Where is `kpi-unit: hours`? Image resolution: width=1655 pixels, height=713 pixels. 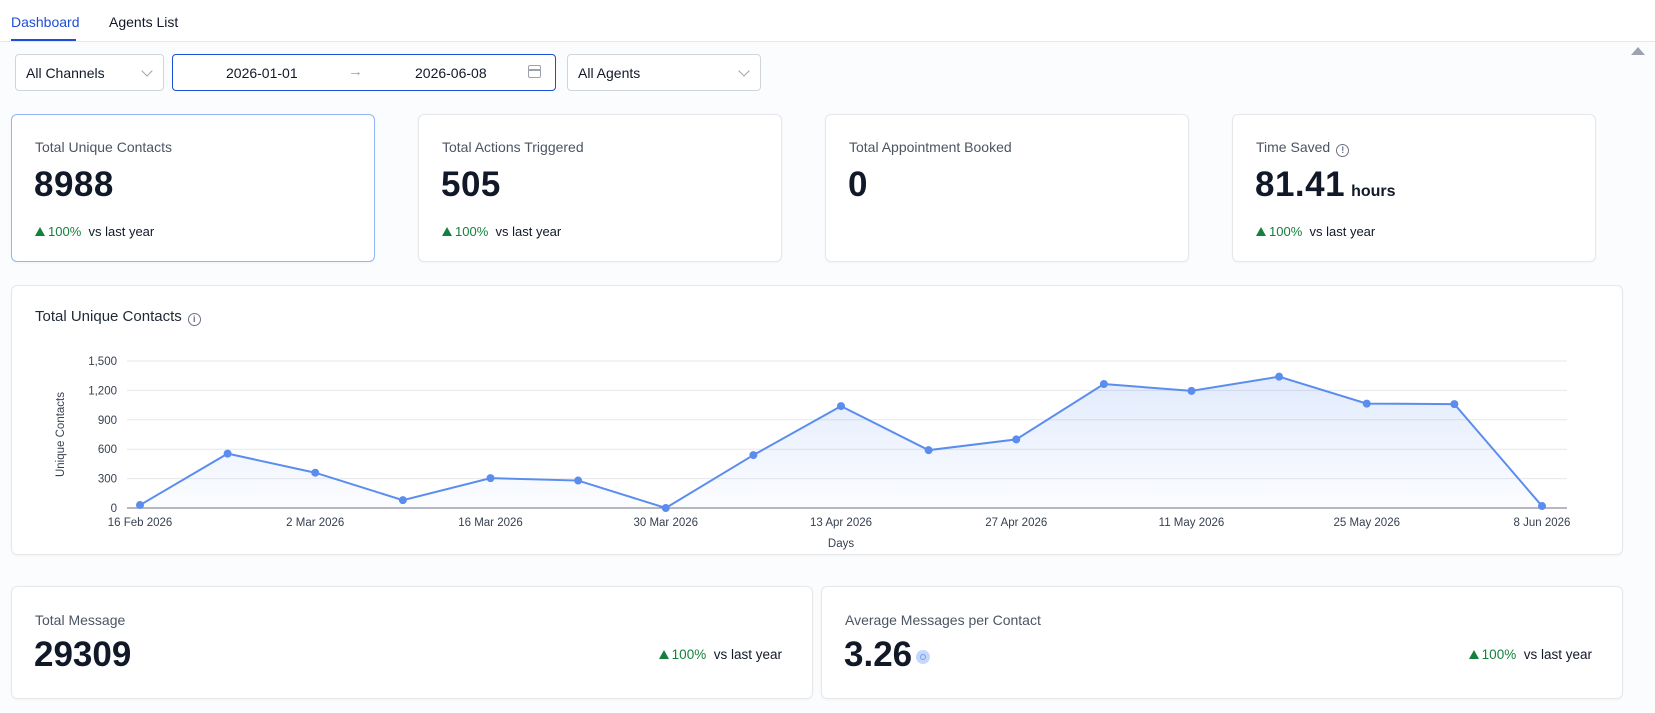 kpi-unit: hours is located at coordinates (1373, 191).